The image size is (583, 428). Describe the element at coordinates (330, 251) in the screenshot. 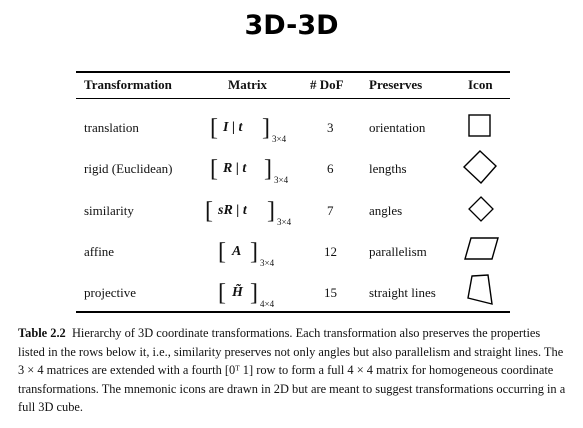

I see `row-affine-dof: 12` at that location.